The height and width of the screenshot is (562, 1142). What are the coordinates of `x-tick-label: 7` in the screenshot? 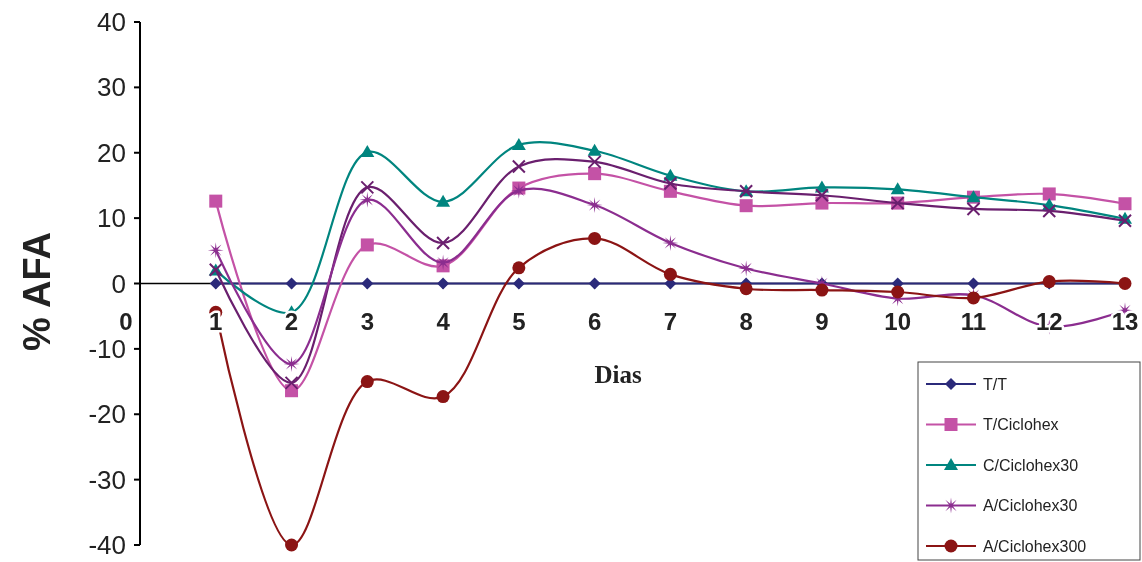 It's located at (670, 321).